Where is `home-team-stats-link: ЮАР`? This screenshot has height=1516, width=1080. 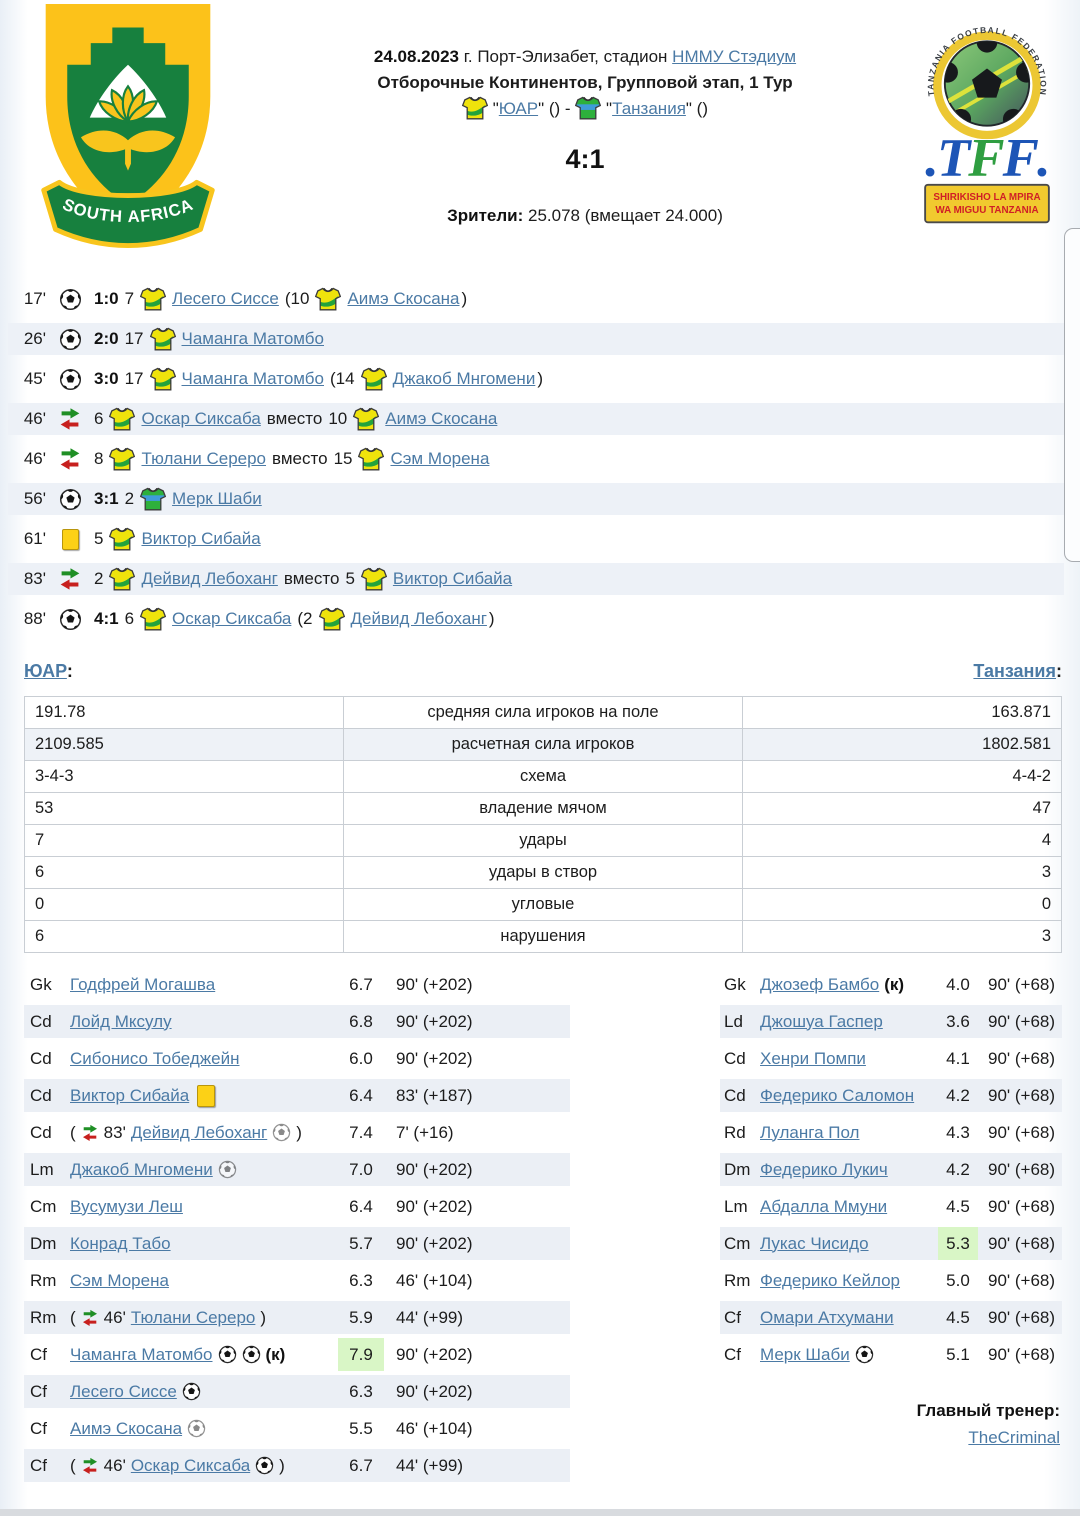
home-team-stats-link: ЮАР is located at coordinates (45, 671).